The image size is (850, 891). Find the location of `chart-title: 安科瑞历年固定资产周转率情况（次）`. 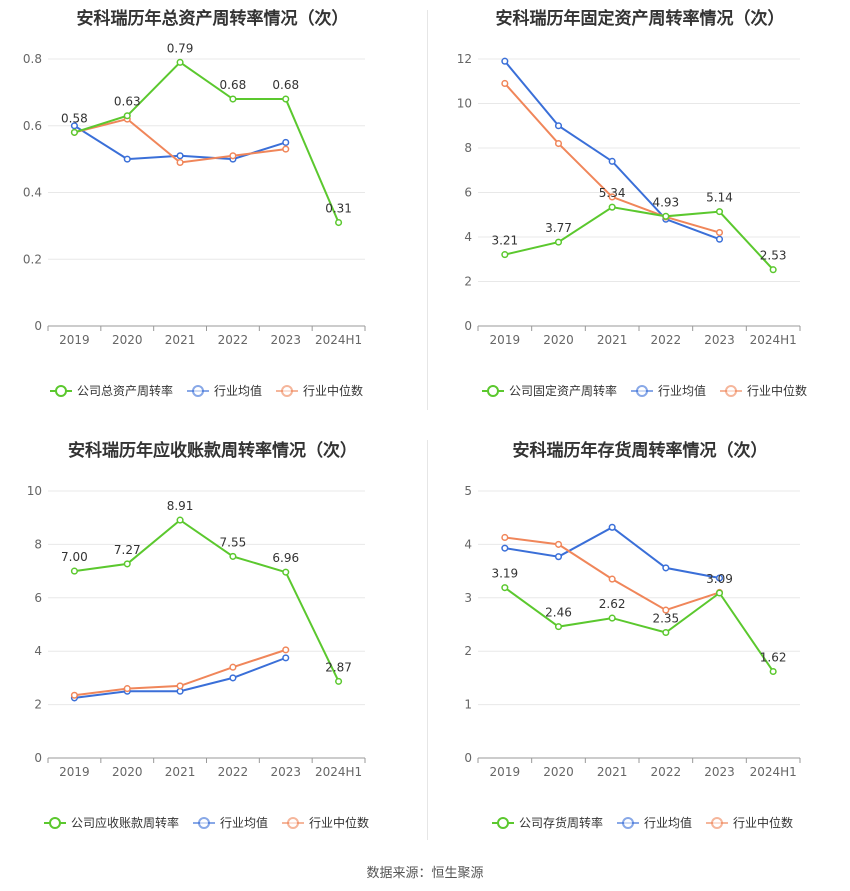

chart-title: 安科瑞历年固定资产周转率情况（次） is located at coordinates (640, 19).